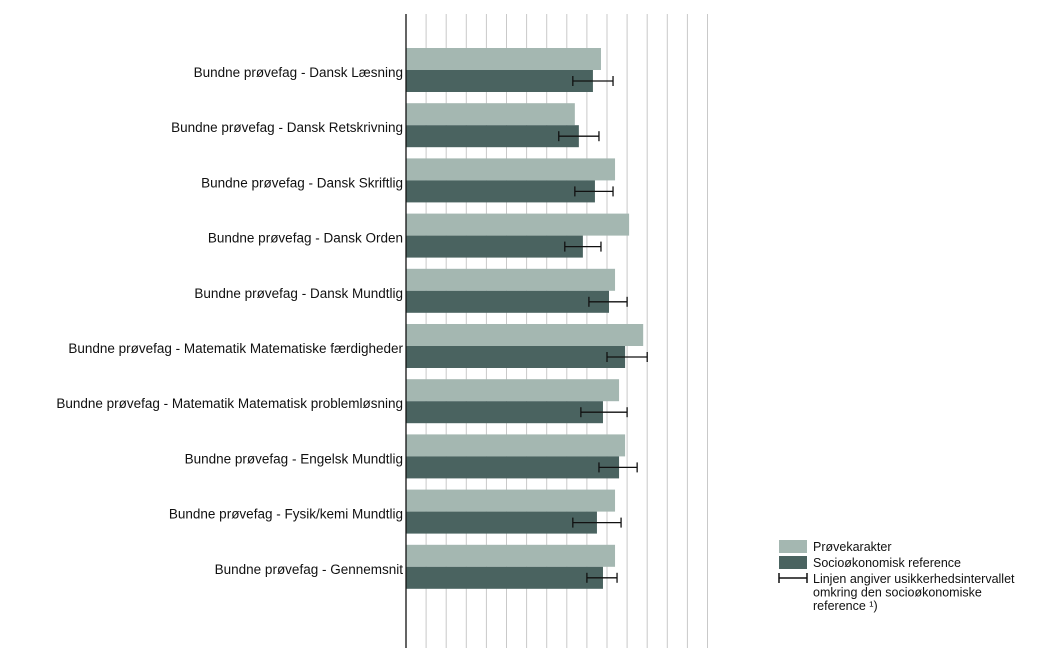 This screenshot has width=1063, height=648. Describe the element at coordinates (793, 578) in the screenshot. I see `legend-errorbar-icon` at that location.